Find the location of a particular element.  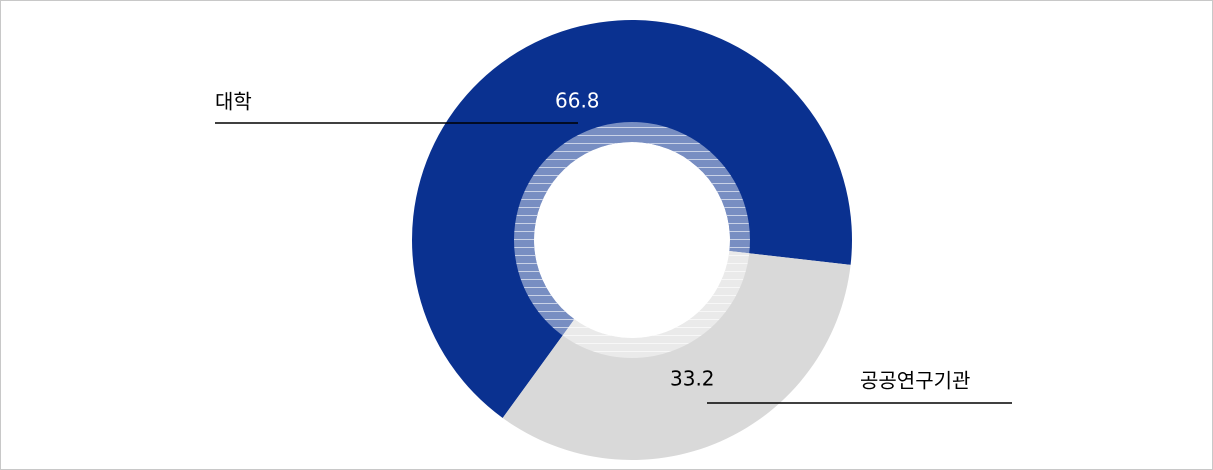

value-label: 33.2 is located at coordinates (692, 379).